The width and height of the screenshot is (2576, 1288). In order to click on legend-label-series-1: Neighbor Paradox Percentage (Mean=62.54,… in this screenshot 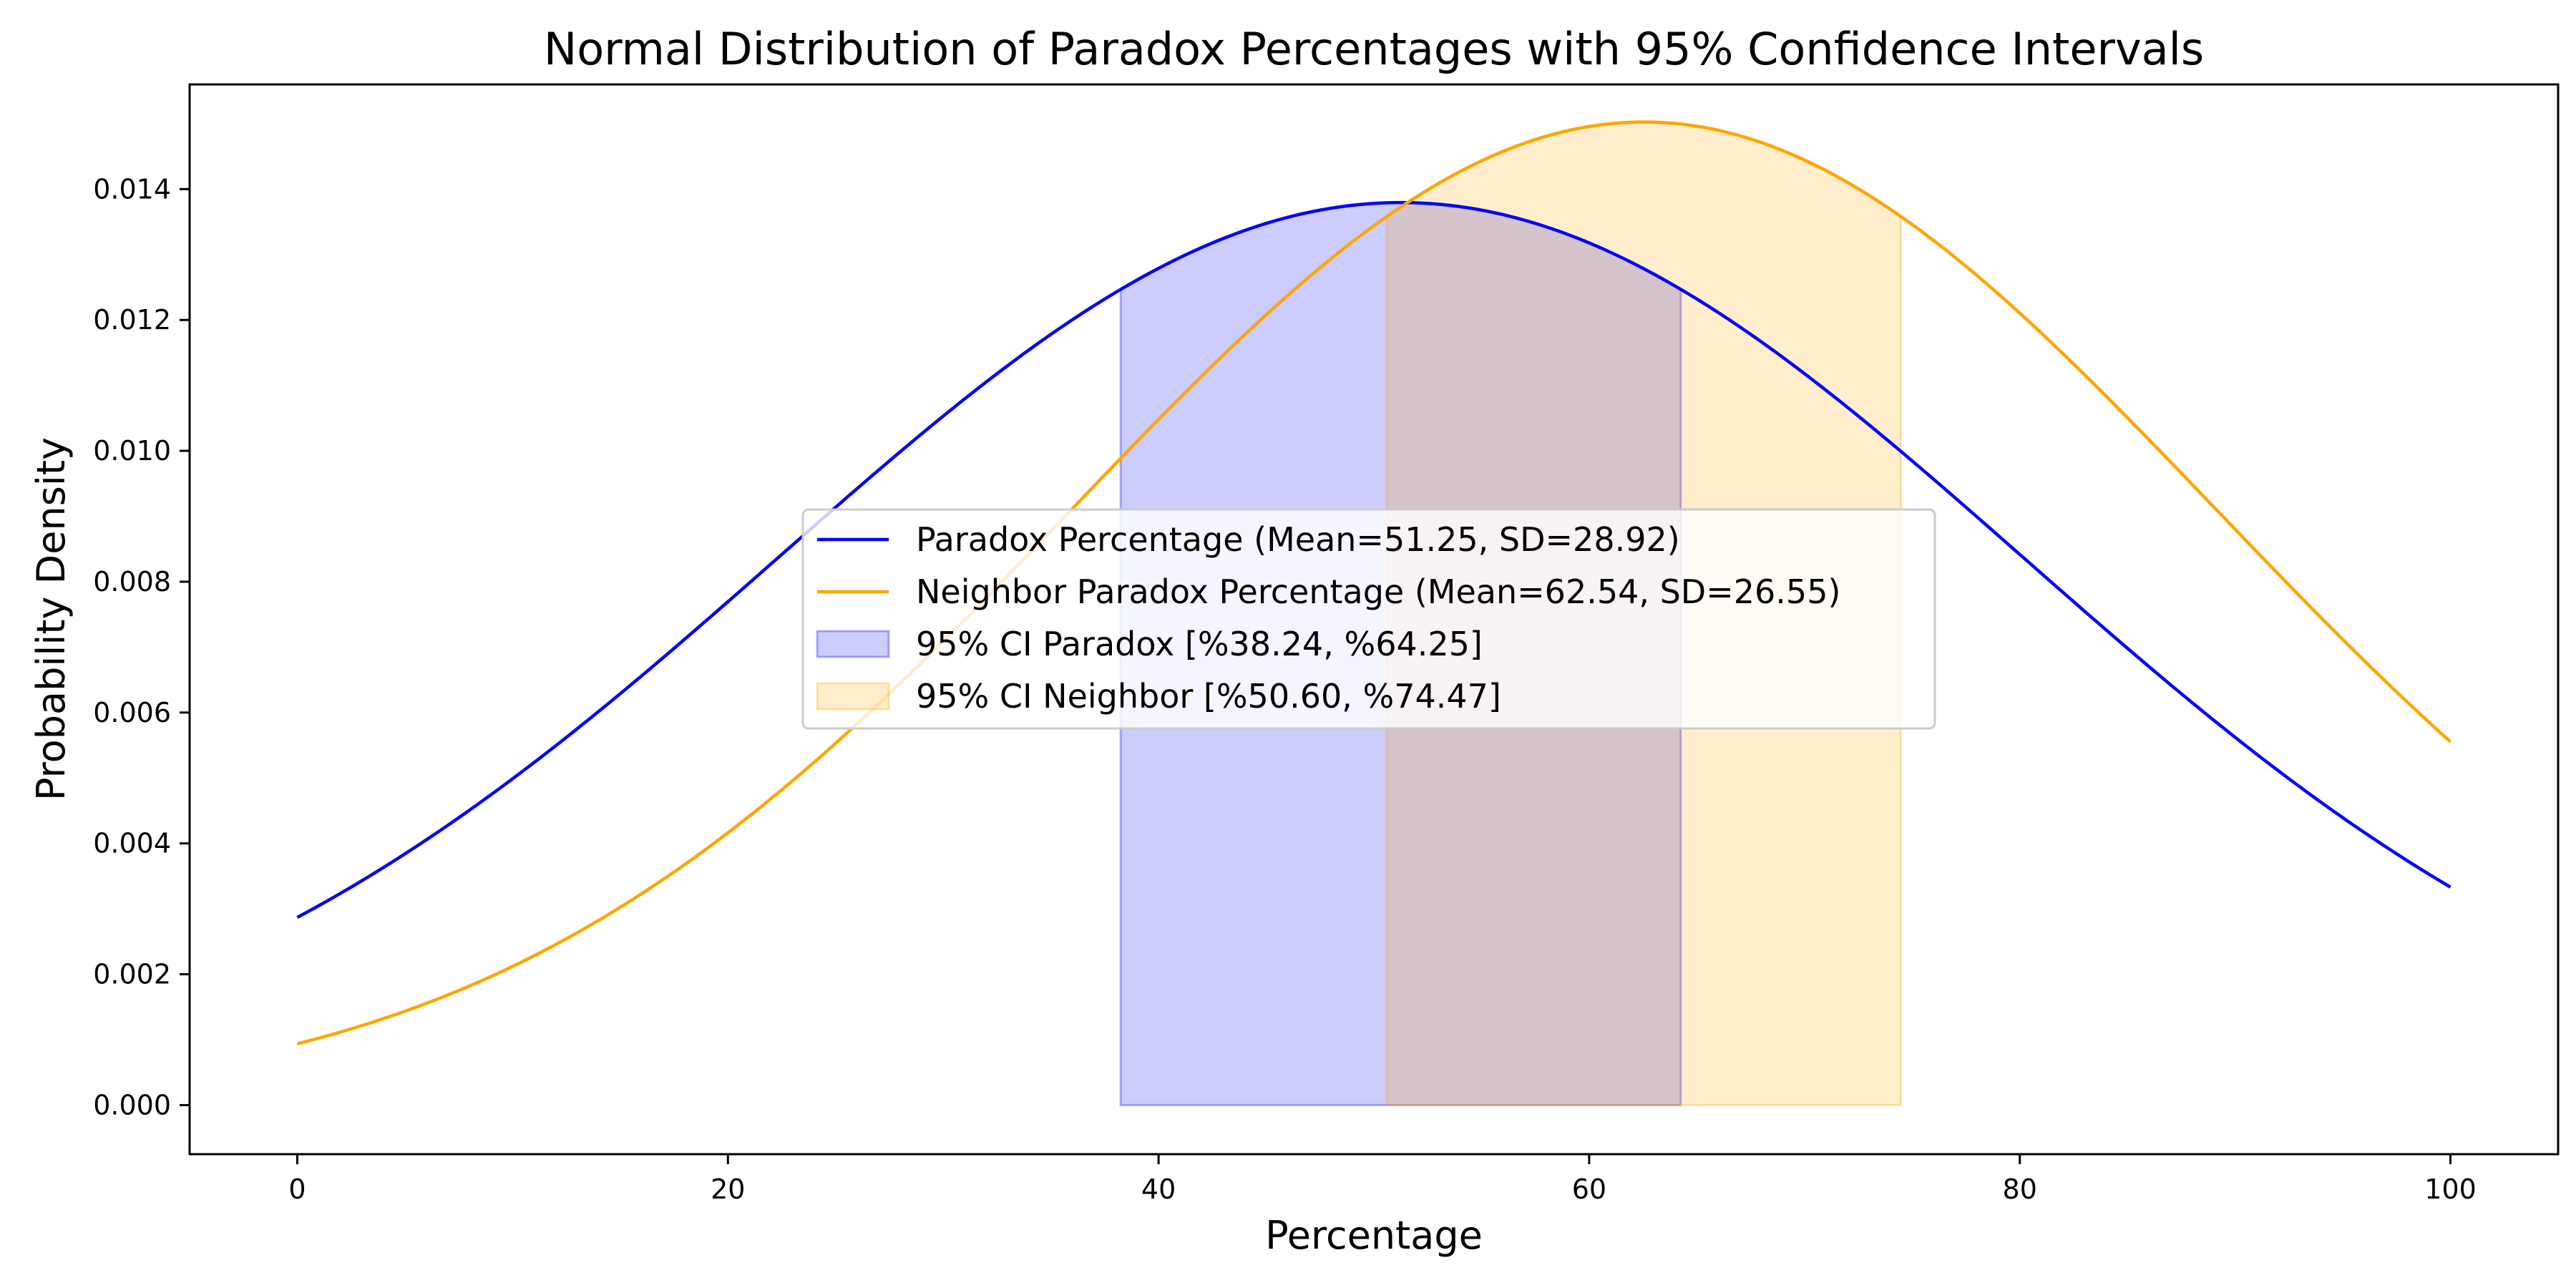, I will do `click(1378, 591)`.